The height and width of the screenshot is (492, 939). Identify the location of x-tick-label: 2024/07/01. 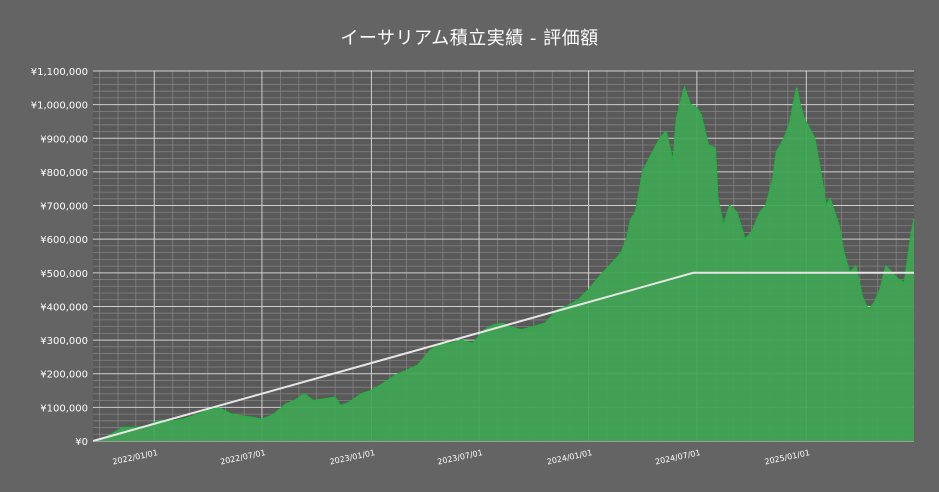
(677, 457).